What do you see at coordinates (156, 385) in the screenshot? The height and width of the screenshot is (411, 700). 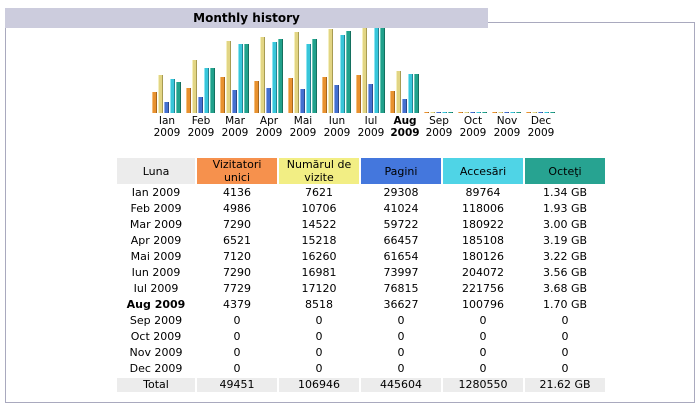 I see `total-label-cell: Total` at bounding box center [156, 385].